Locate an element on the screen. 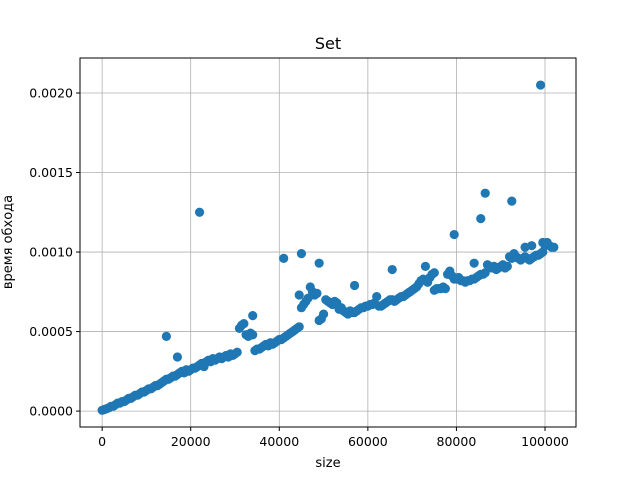  y-tick-label: 0.0020 is located at coordinates (51, 92).